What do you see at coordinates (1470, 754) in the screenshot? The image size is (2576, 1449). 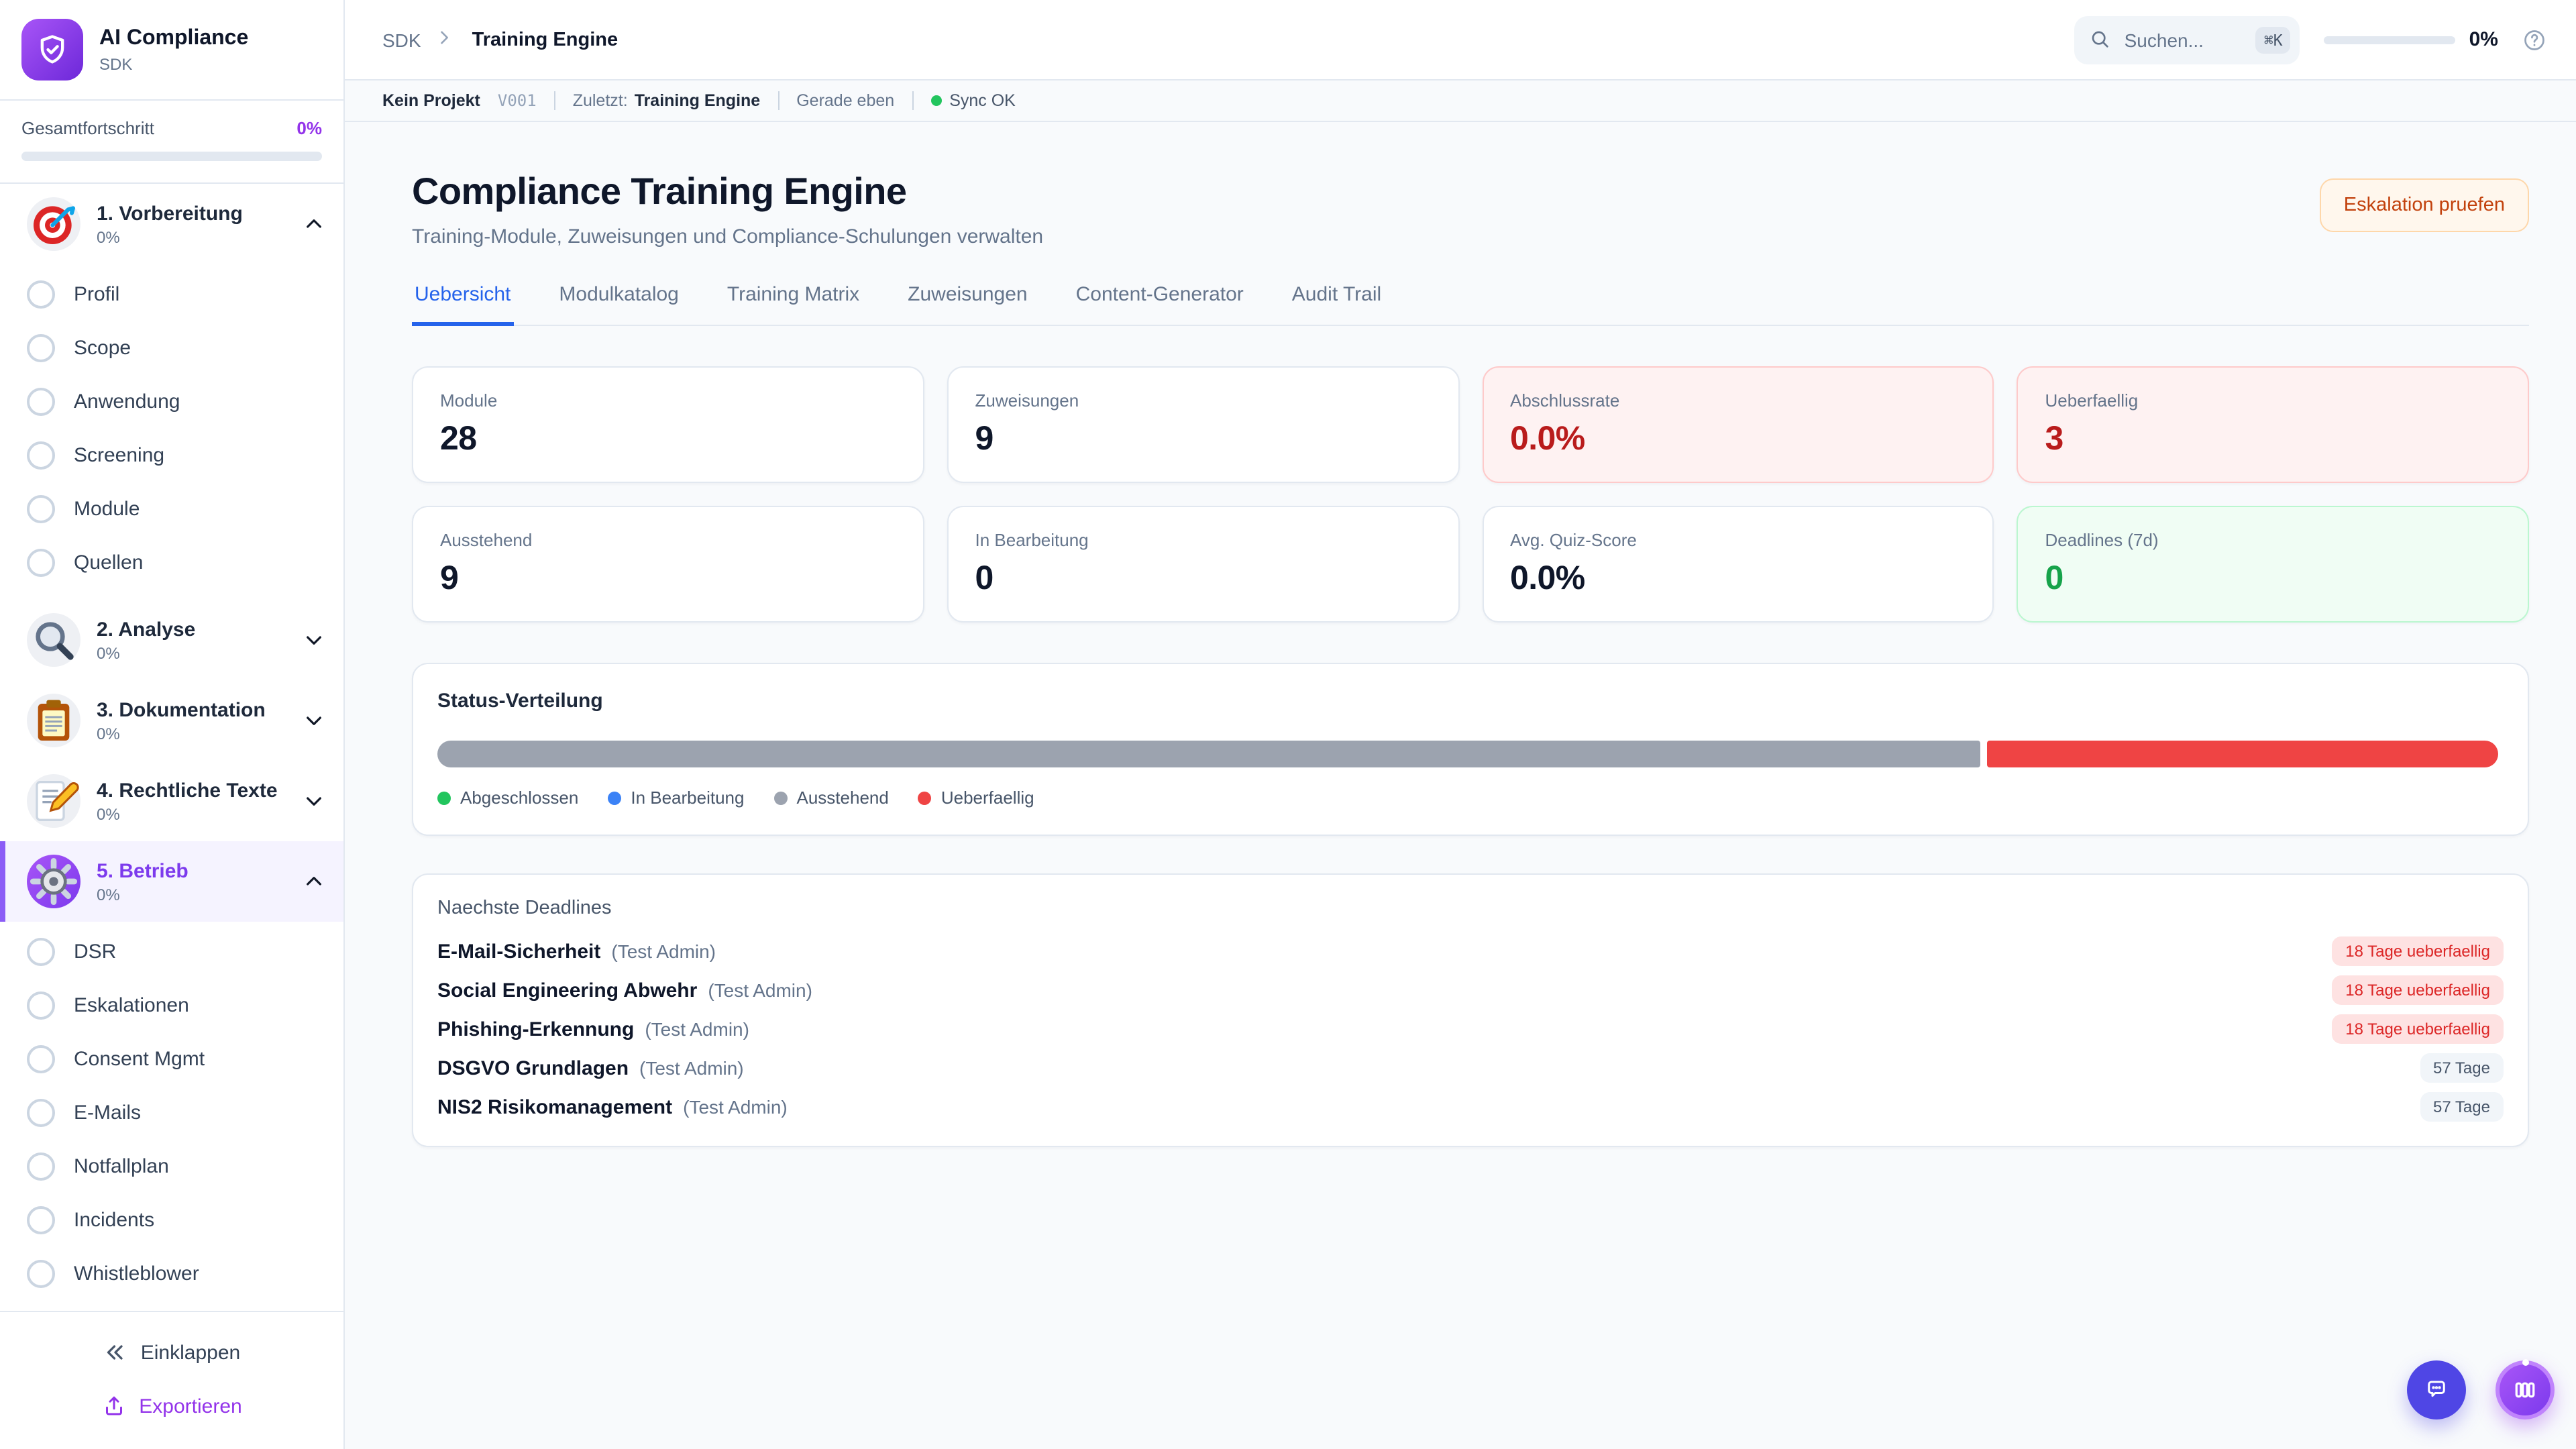 I see `status-stacked-bar` at bounding box center [1470, 754].